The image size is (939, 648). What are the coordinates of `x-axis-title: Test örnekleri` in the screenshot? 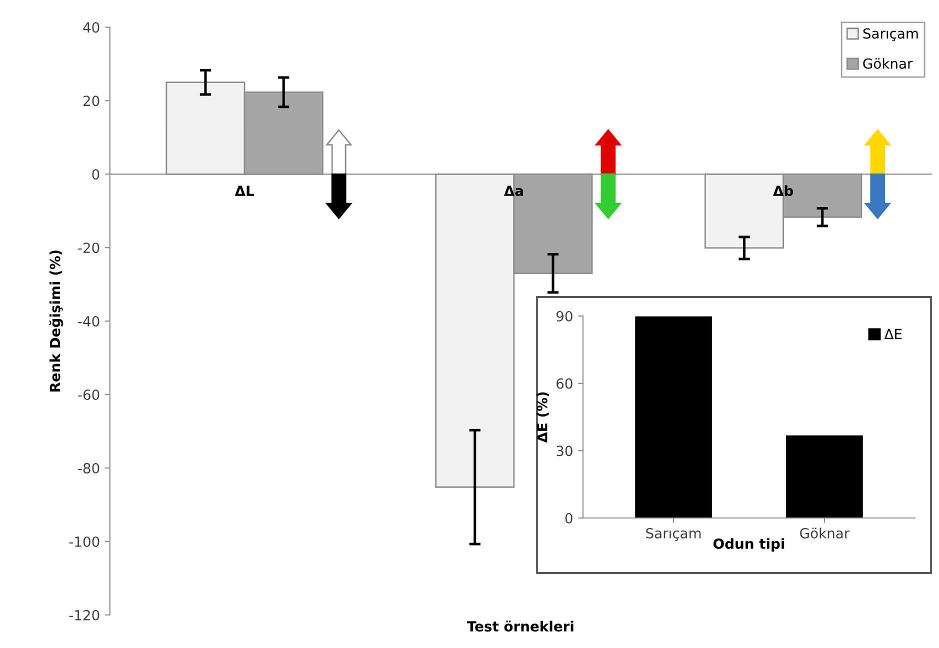 It's located at (520, 626).